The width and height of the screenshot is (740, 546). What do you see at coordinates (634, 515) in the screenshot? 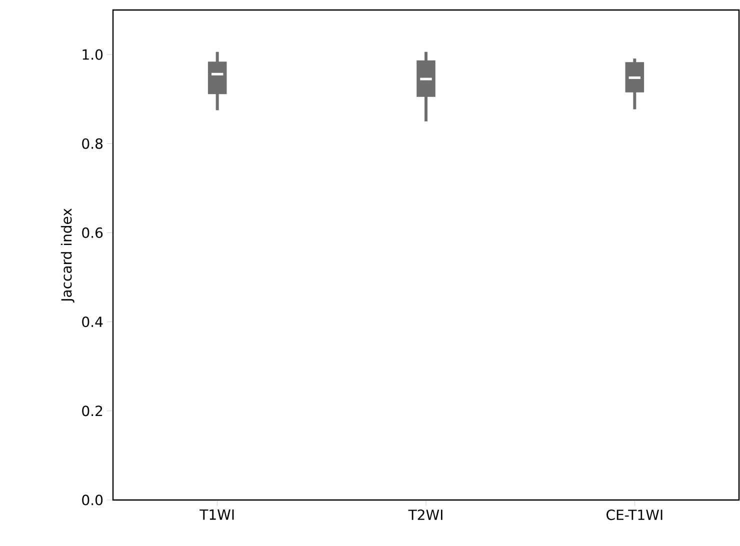
I see `x-tick-label: CE-T1WI` at bounding box center [634, 515].